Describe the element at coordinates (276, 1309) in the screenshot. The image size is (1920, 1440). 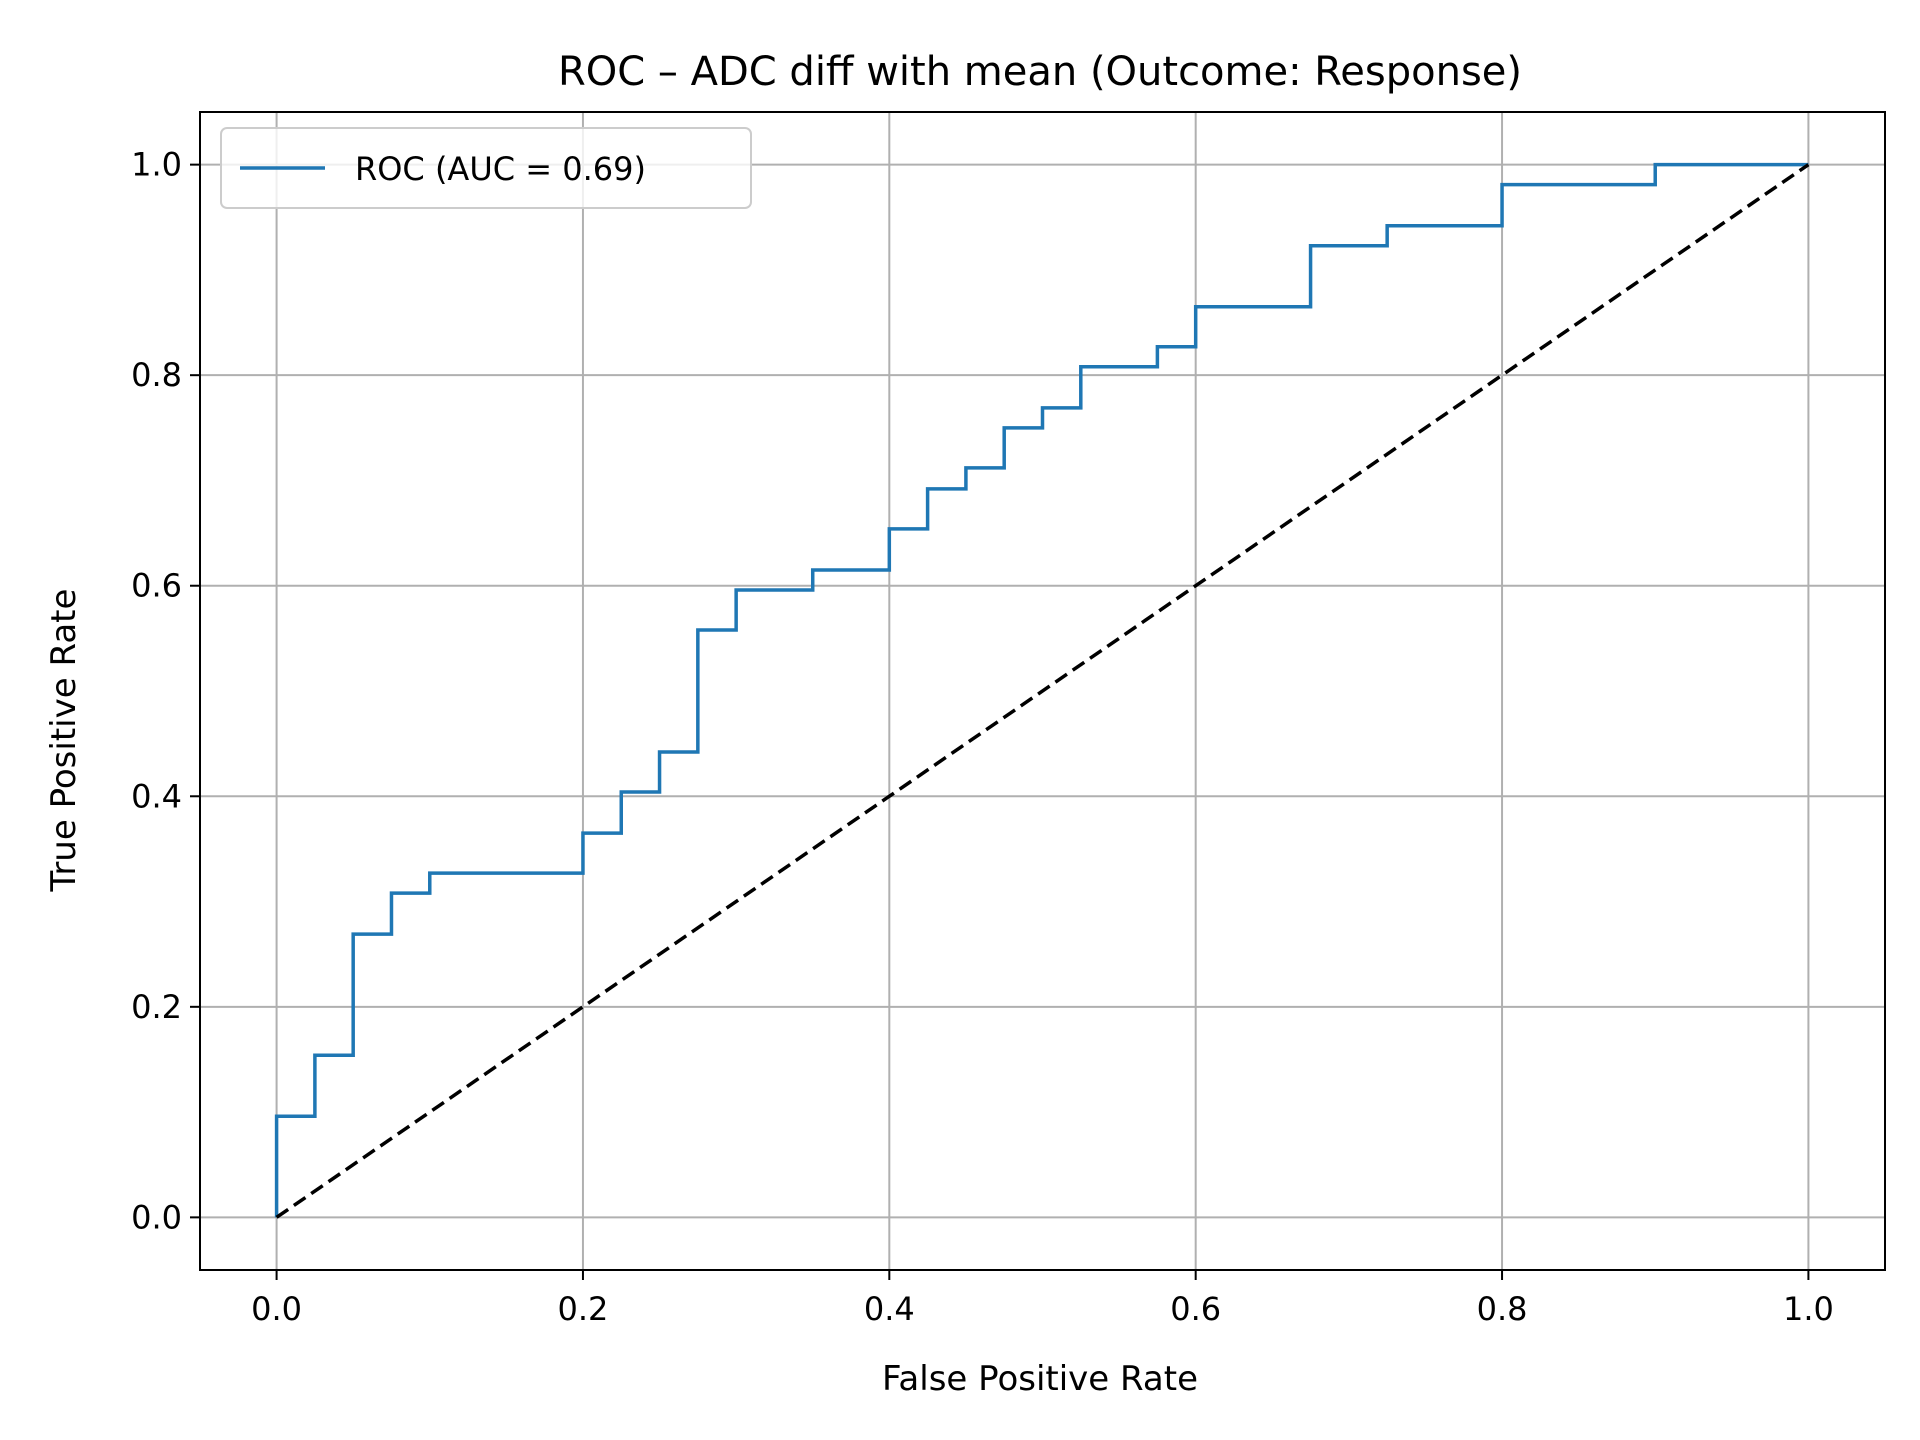
I see `x-tick-label: 0.0` at that location.